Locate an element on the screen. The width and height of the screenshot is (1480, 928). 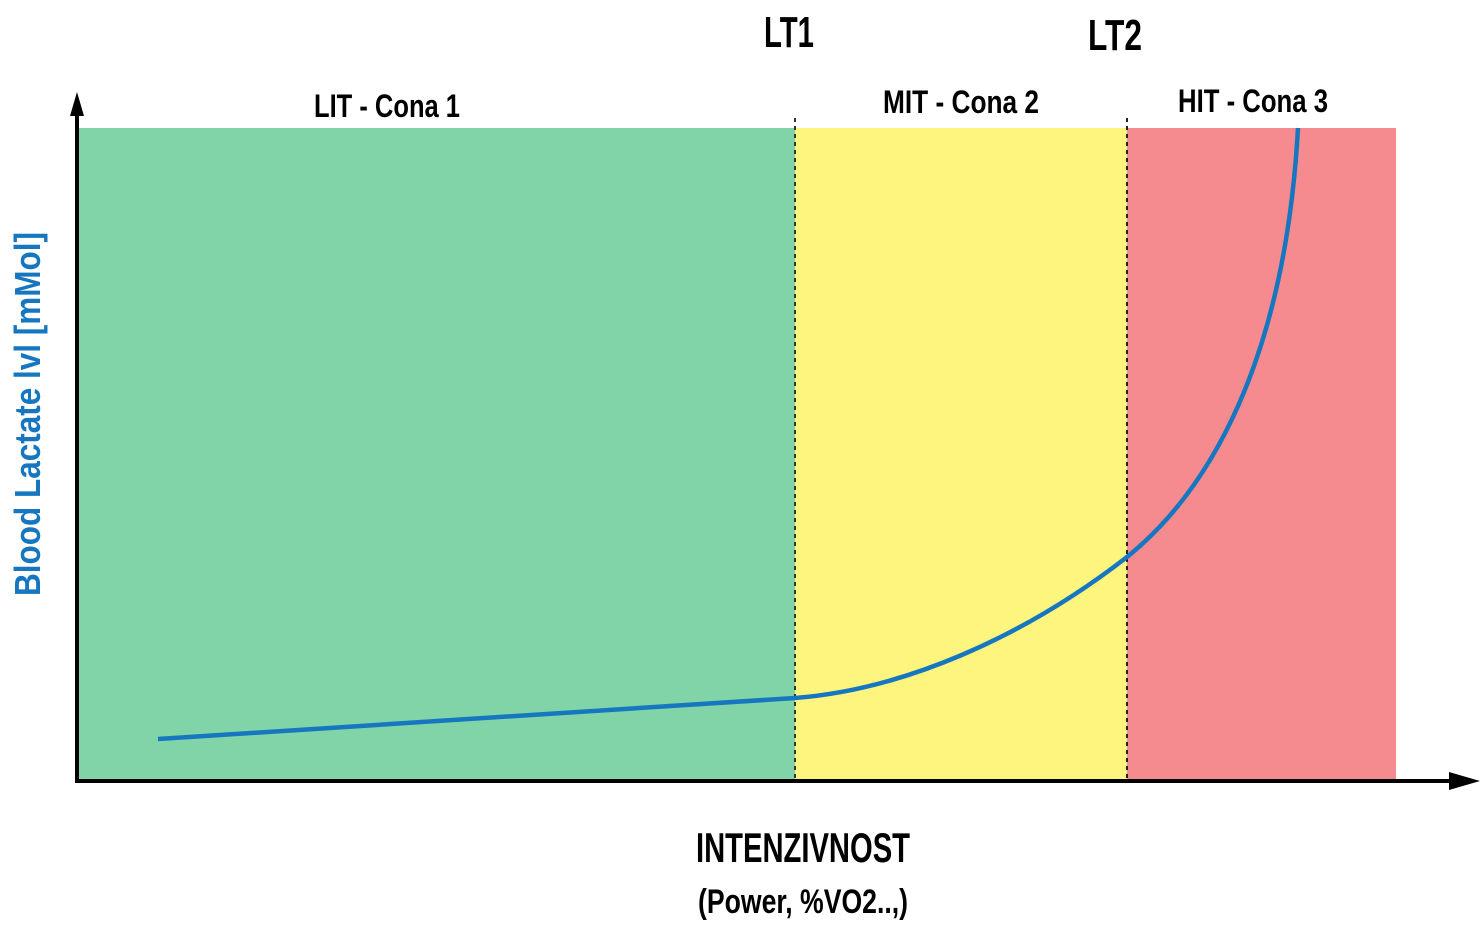
lt1-label: LT1 is located at coordinates (789, 32).